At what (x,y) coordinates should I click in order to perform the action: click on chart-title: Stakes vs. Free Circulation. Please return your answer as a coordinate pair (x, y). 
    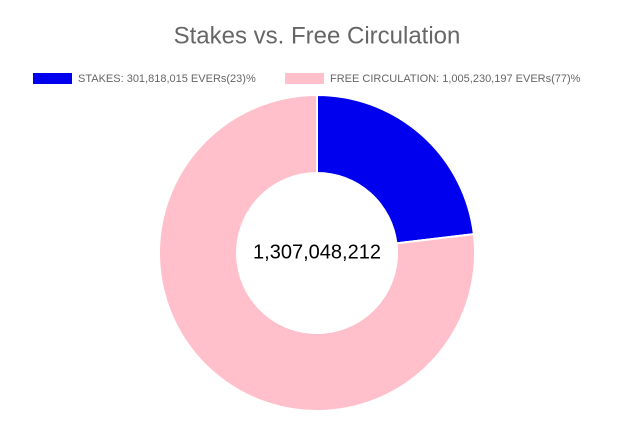
    Looking at the image, I should click on (317, 35).